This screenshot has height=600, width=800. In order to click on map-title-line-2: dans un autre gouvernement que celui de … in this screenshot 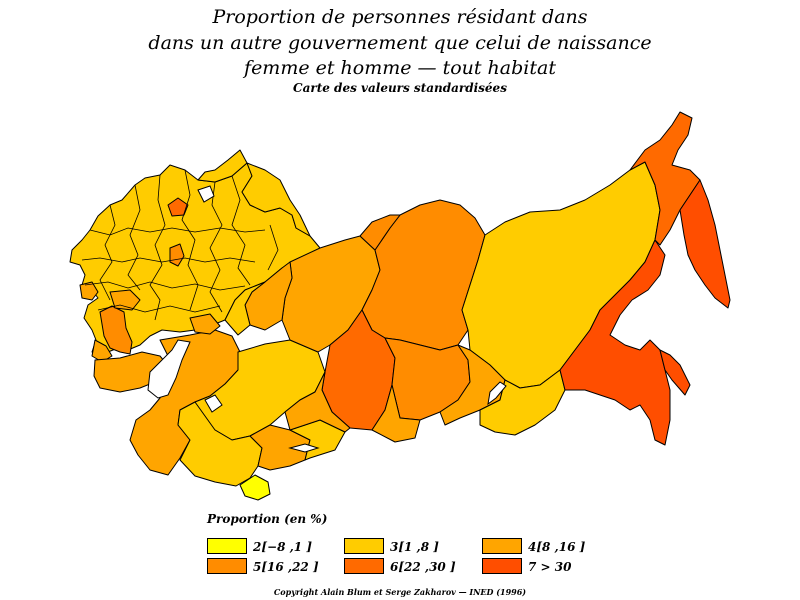, I will do `click(400, 43)`.